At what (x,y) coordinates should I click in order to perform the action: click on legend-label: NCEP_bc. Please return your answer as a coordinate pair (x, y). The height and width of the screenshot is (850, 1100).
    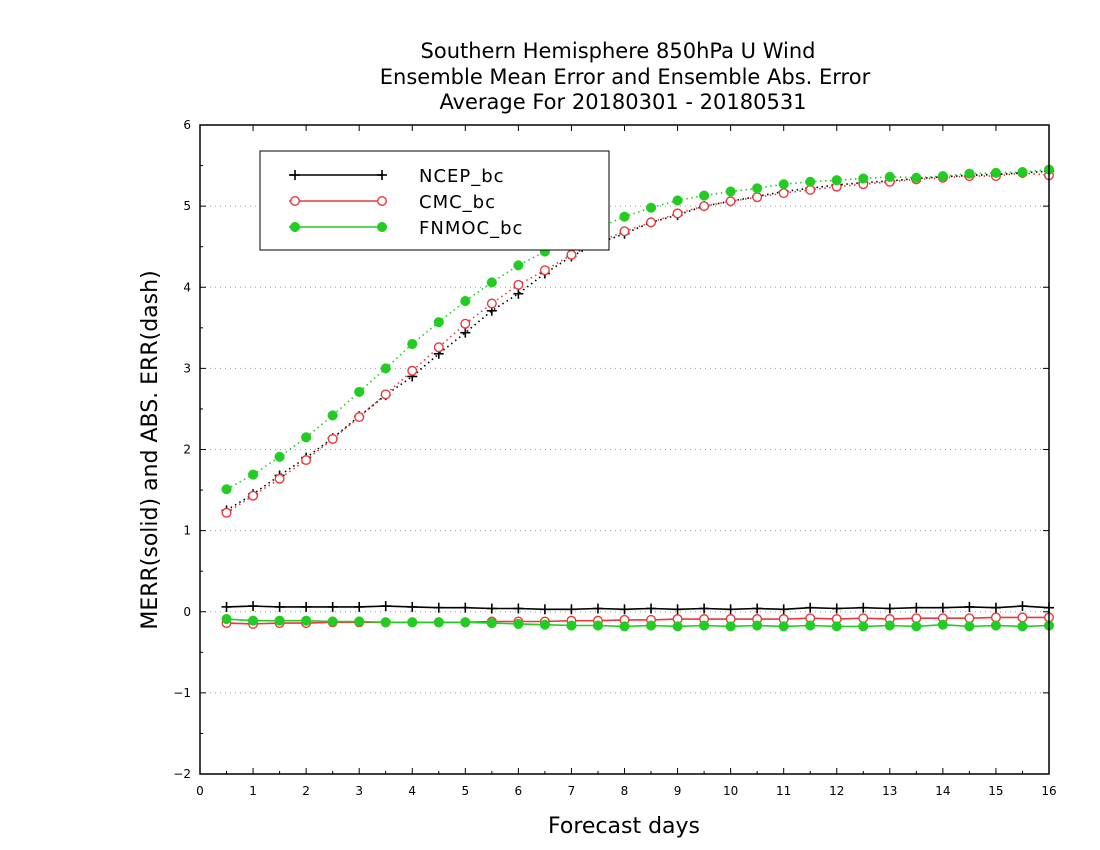
    Looking at the image, I should click on (462, 176).